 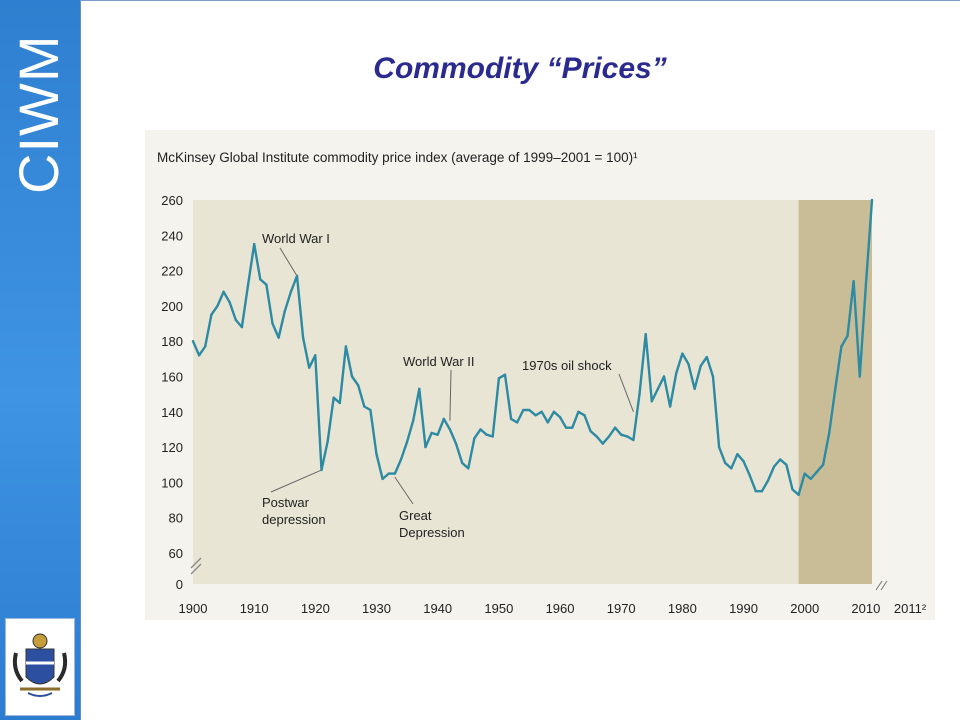 I want to click on y-axis-break-mark, so click(x=196, y=566).